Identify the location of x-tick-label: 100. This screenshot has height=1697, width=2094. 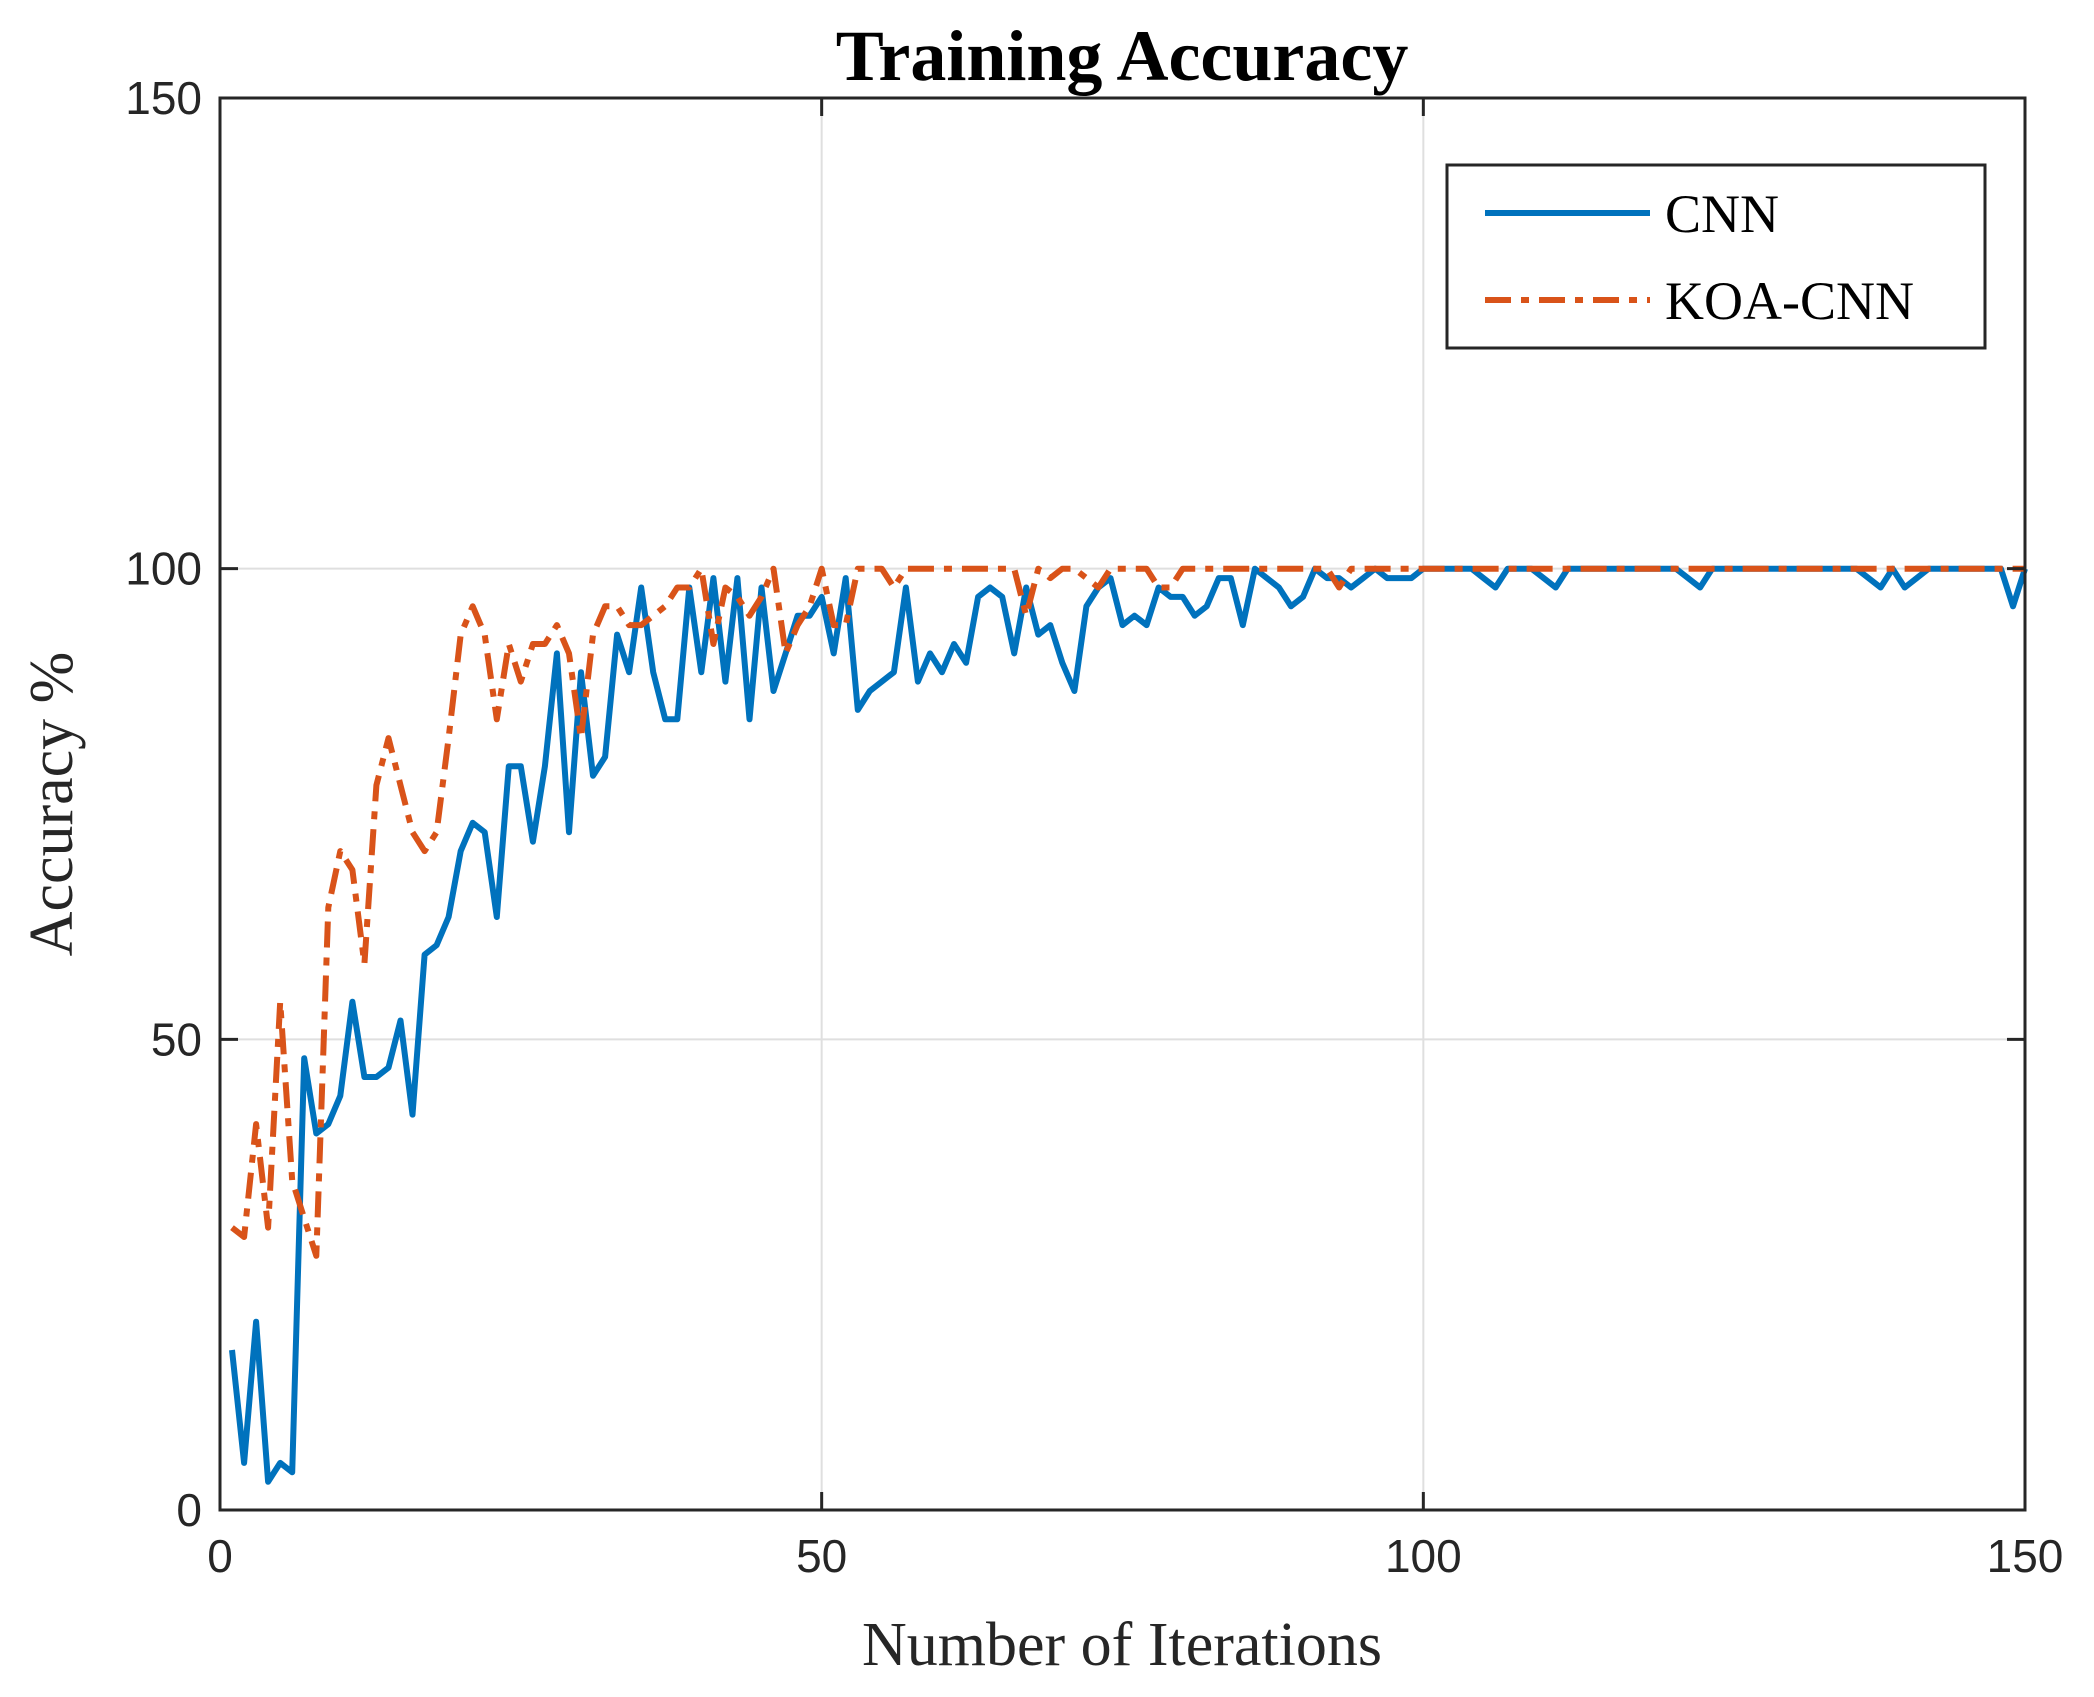
(1423, 1556).